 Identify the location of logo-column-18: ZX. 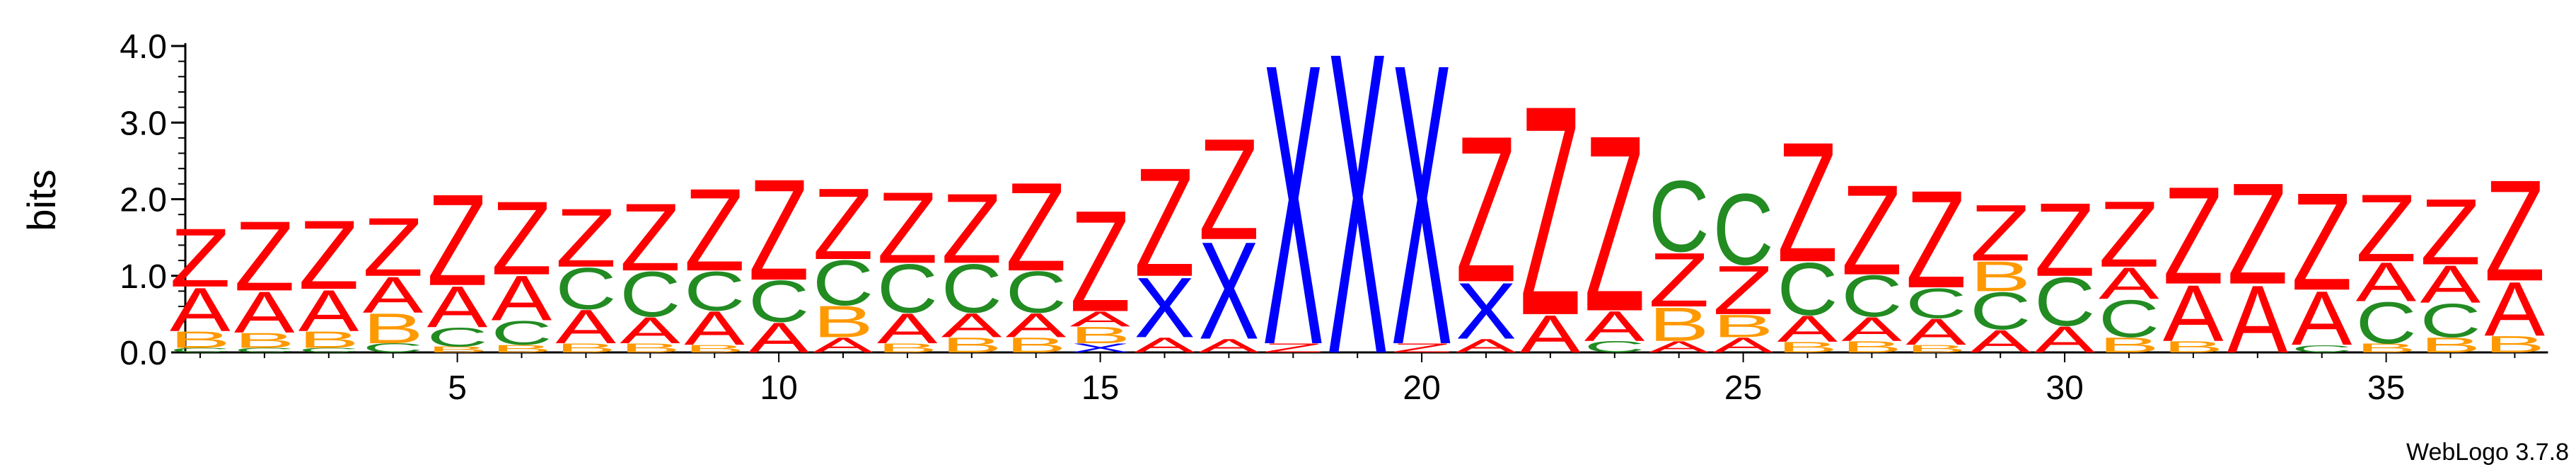
(1293, 214).